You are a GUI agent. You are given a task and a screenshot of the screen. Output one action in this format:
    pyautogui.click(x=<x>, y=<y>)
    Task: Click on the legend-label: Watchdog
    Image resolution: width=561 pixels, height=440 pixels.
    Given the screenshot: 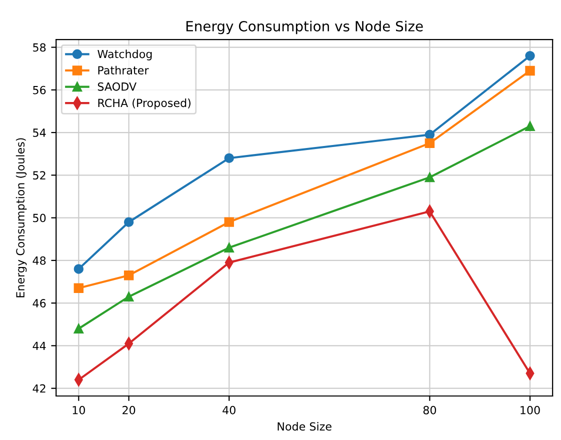 What is the action you would take?
    pyautogui.click(x=125, y=55)
    